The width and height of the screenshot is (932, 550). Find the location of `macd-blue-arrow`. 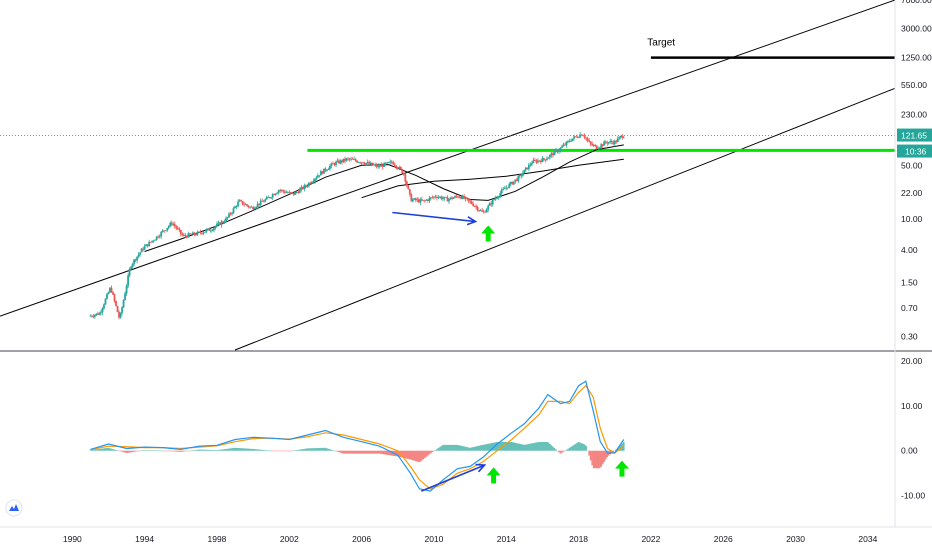

macd-blue-arrow is located at coordinates (452, 478).